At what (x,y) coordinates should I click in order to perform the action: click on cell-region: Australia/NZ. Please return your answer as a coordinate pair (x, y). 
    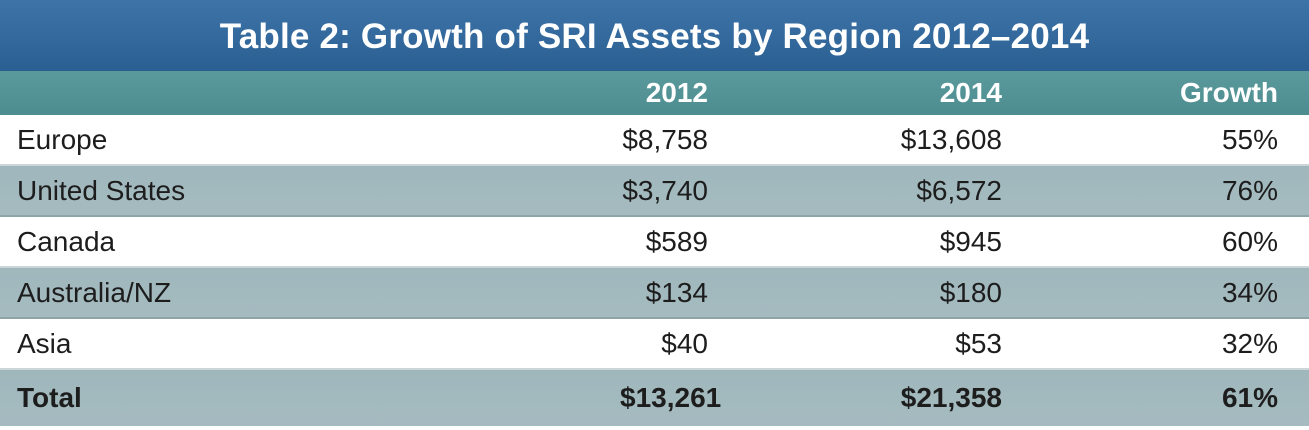
    Looking at the image, I should click on (94, 292).